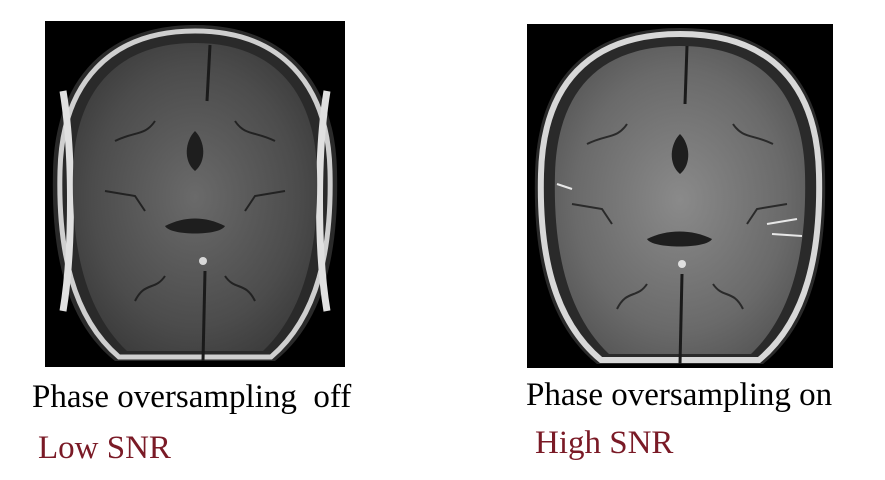 The image size is (885, 480). What do you see at coordinates (104, 448) in the screenshot?
I see `left-snr-label: Low SNR` at bounding box center [104, 448].